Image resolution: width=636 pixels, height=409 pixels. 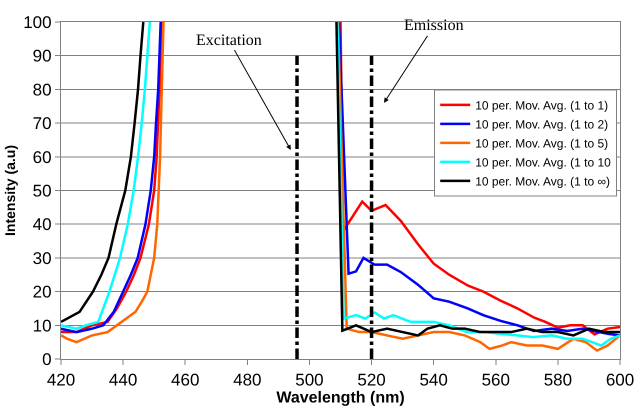 I want to click on legend-label: 10 per. Mov. Avg. (1 to 10, so click(x=543, y=163).